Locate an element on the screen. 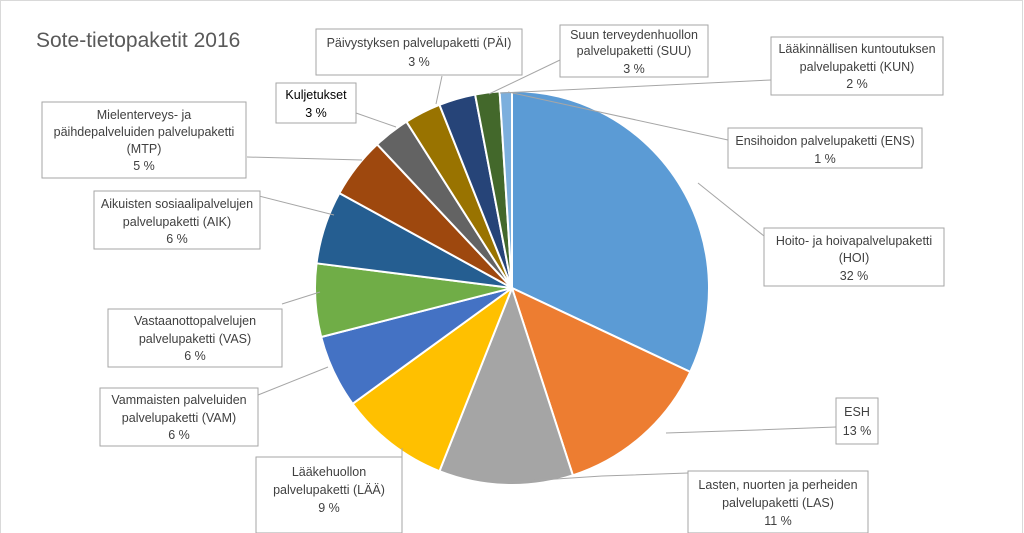 The height and width of the screenshot is (533, 1024). label-box-kun is located at coordinates (857, 66).